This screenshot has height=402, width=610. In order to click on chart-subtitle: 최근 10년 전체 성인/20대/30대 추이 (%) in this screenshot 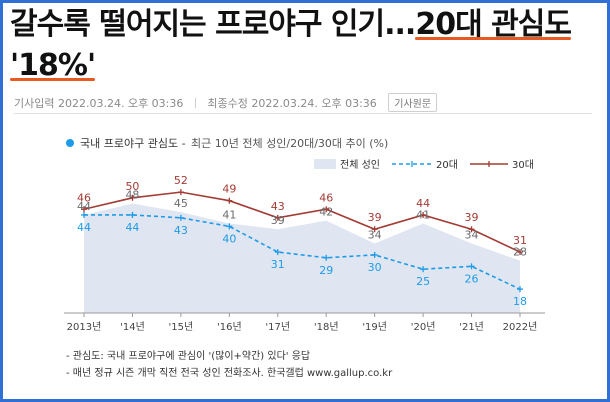, I will do `click(290, 143)`.